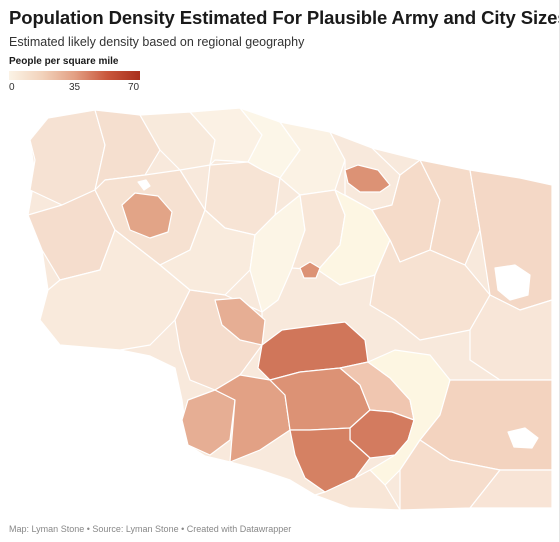 This screenshot has height=542, width=560. I want to click on region-city-center-small, so click(310, 270).